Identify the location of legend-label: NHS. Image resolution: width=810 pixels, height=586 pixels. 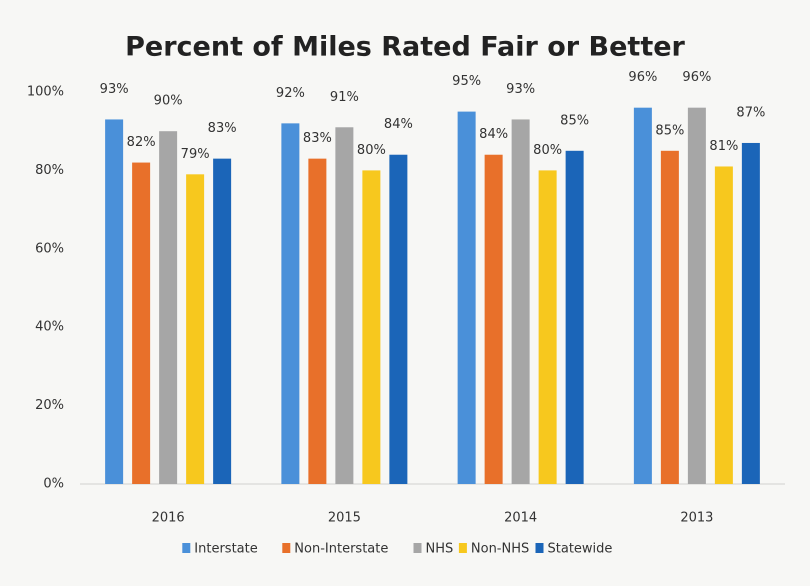
(440, 549).